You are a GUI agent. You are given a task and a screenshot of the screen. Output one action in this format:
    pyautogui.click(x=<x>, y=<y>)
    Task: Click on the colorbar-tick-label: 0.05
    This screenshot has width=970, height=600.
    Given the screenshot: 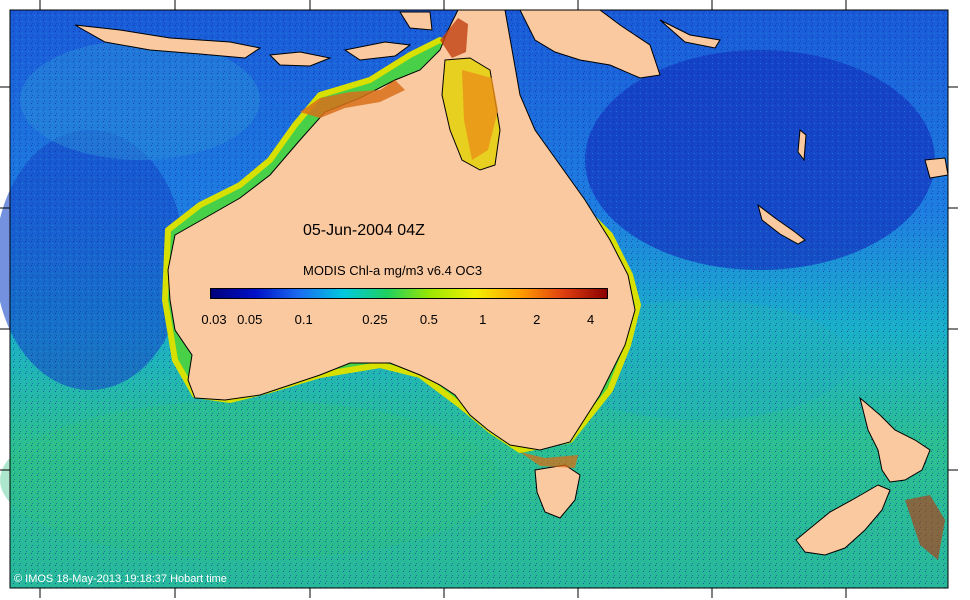 What is the action you would take?
    pyautogui.click(x=250, y=319)
    